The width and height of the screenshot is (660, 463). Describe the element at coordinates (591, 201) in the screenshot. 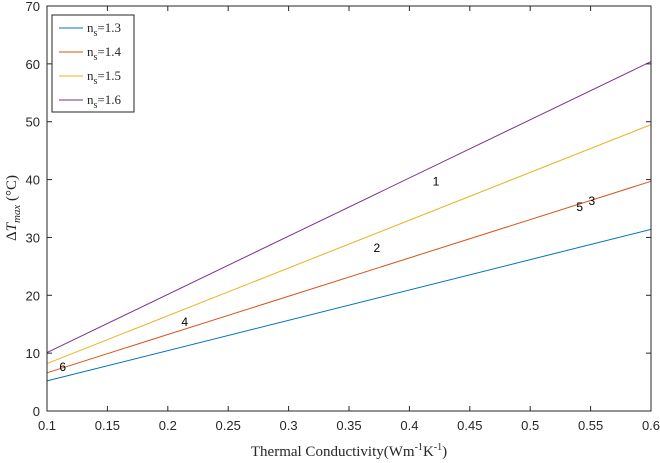

I see `annotation-label-3: 3` at that location.